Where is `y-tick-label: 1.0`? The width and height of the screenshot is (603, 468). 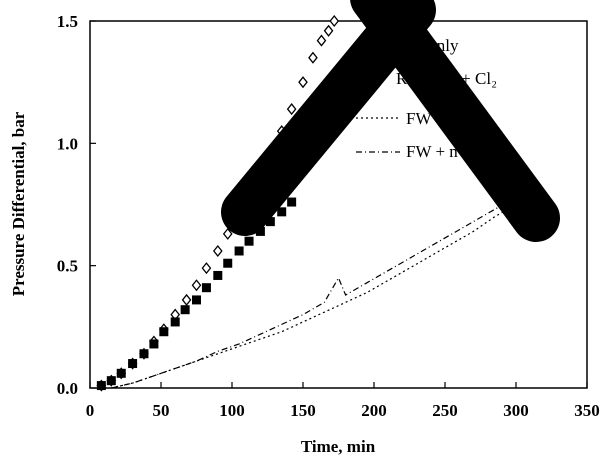 y-tick-label: 1.0 is located at coordinates (67, 143).